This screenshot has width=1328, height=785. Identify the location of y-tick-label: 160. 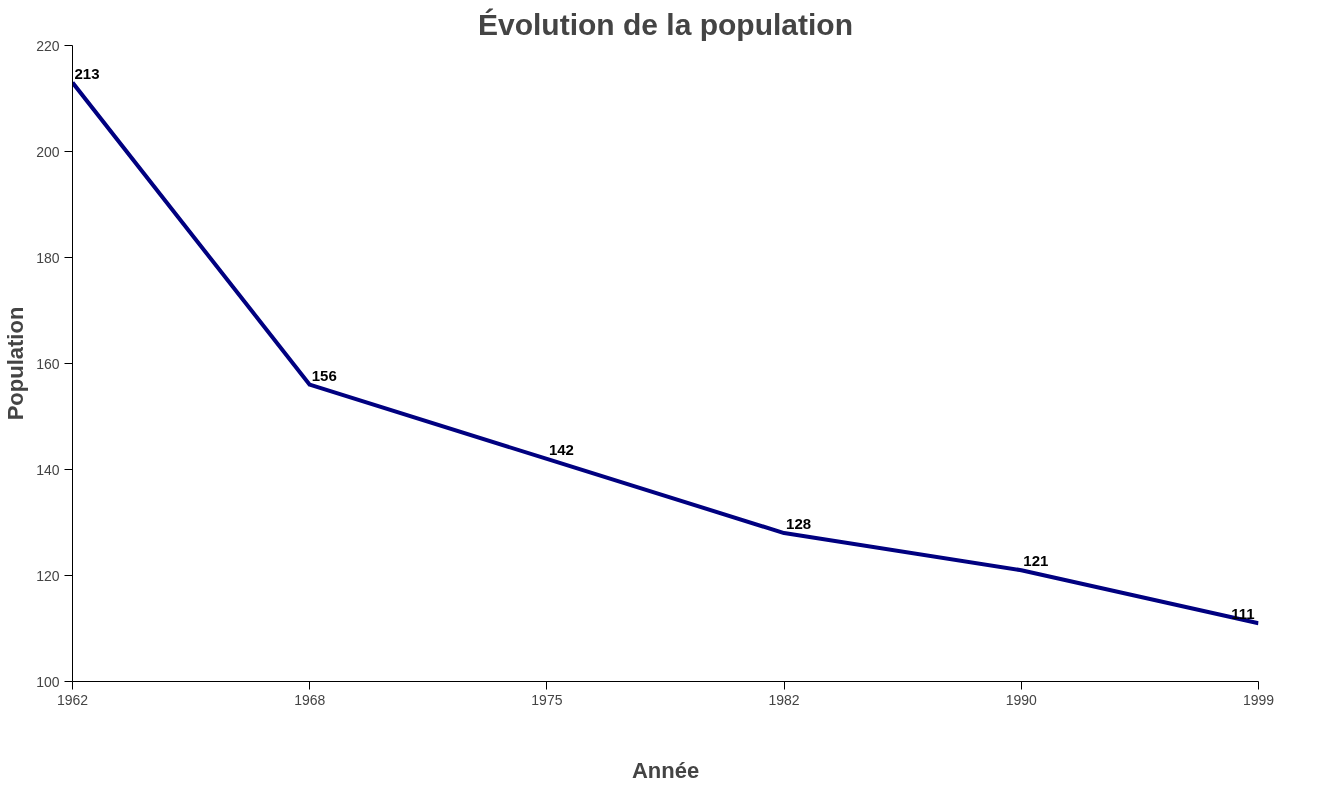
(48, 363).